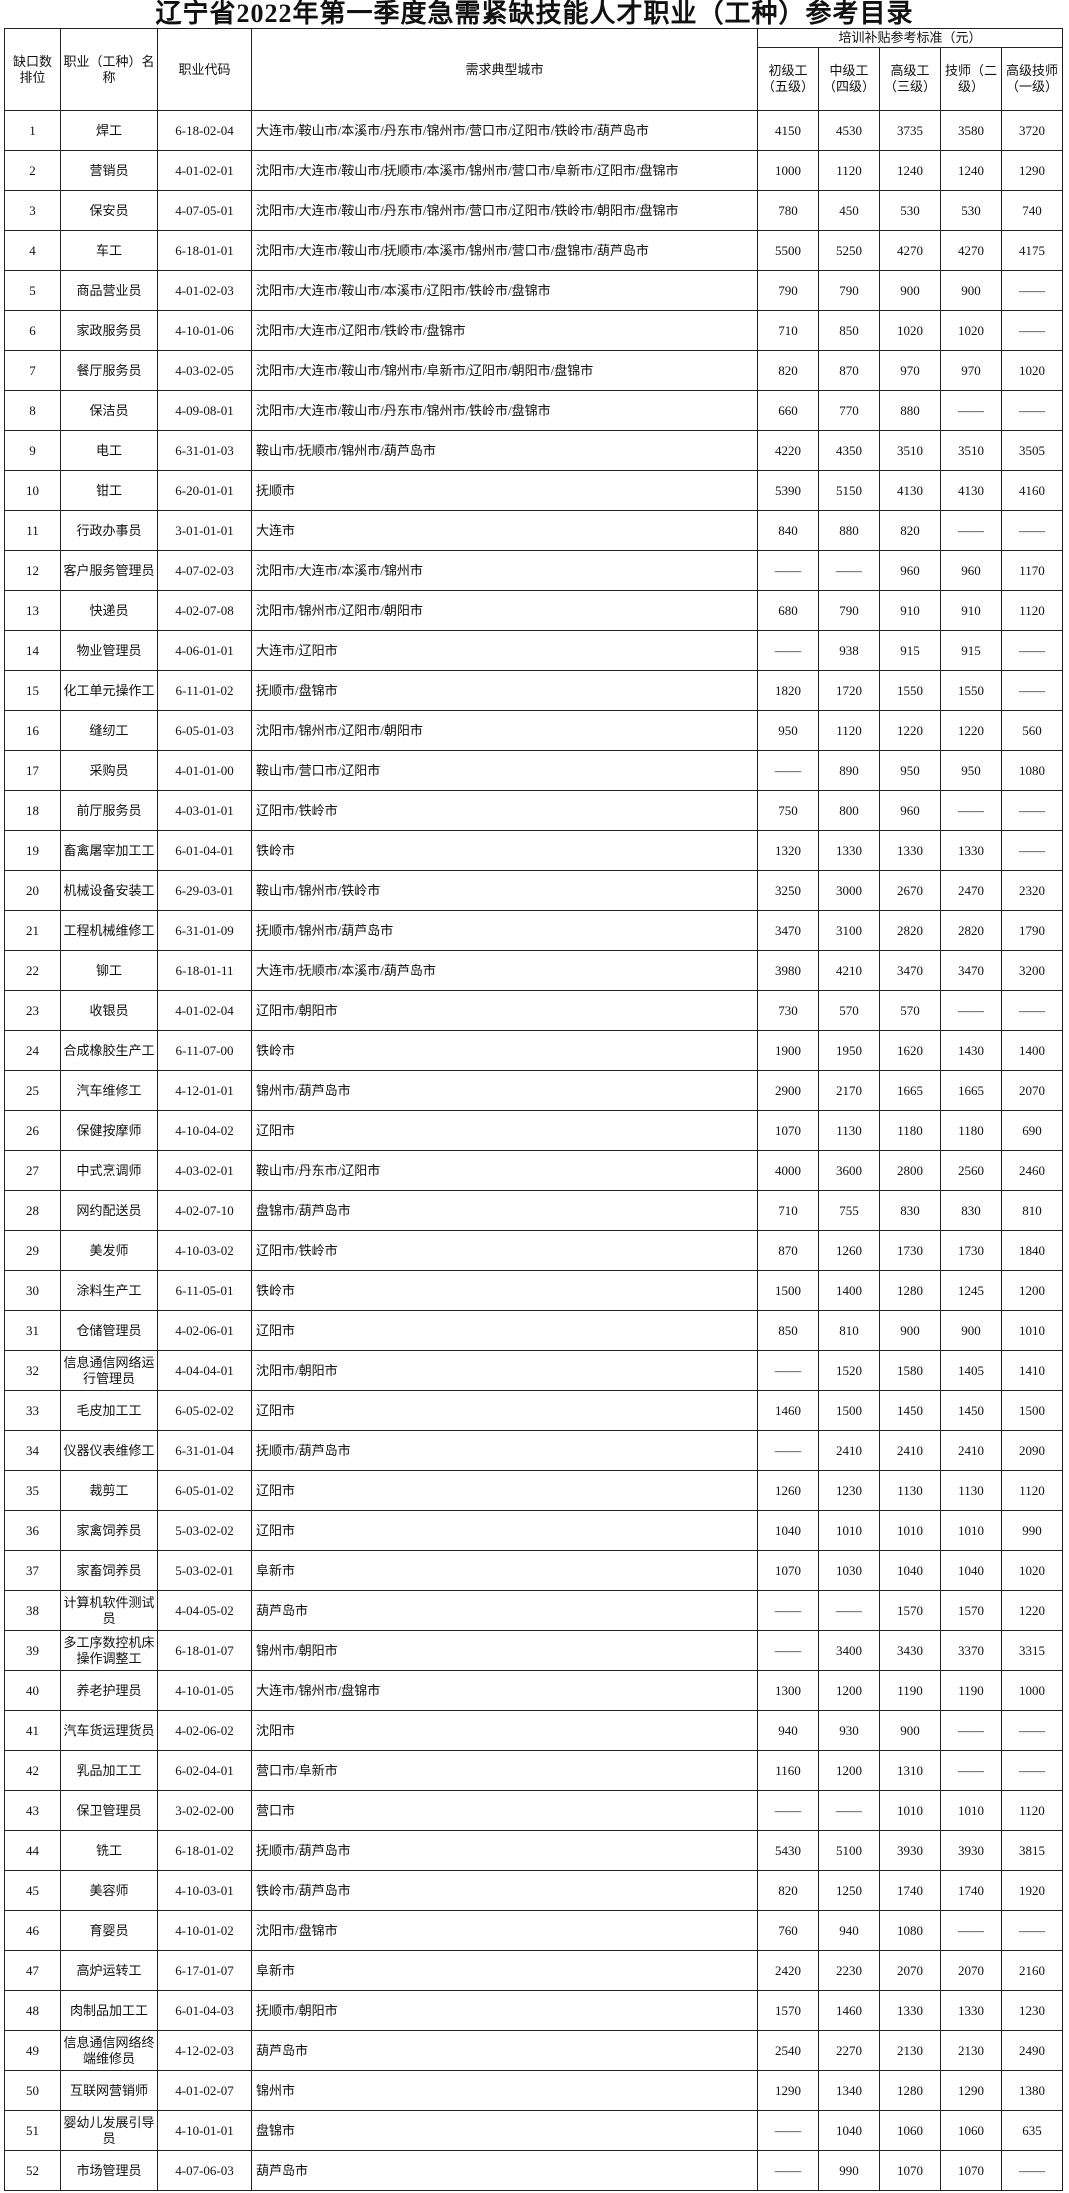 Image resolution: width=1069 pixels, height=2193 pixels. What do you see at coordinates (32, 450) in the screenshot?
I see `rank-cell: 9` at bounding box center [32, 450].